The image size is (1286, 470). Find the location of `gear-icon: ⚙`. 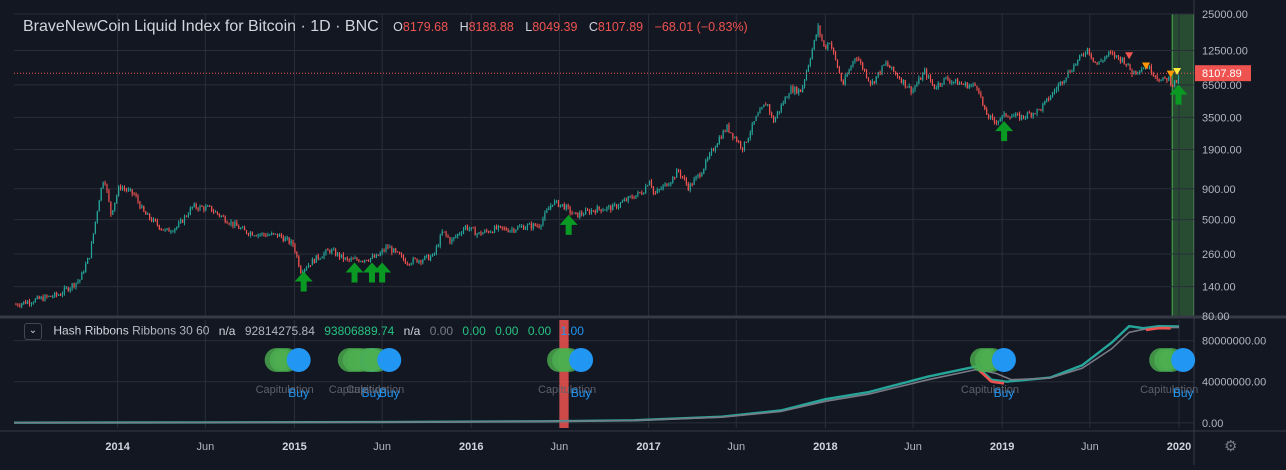

gear-icon: ⚙ is located at coordinates (1231, 446).